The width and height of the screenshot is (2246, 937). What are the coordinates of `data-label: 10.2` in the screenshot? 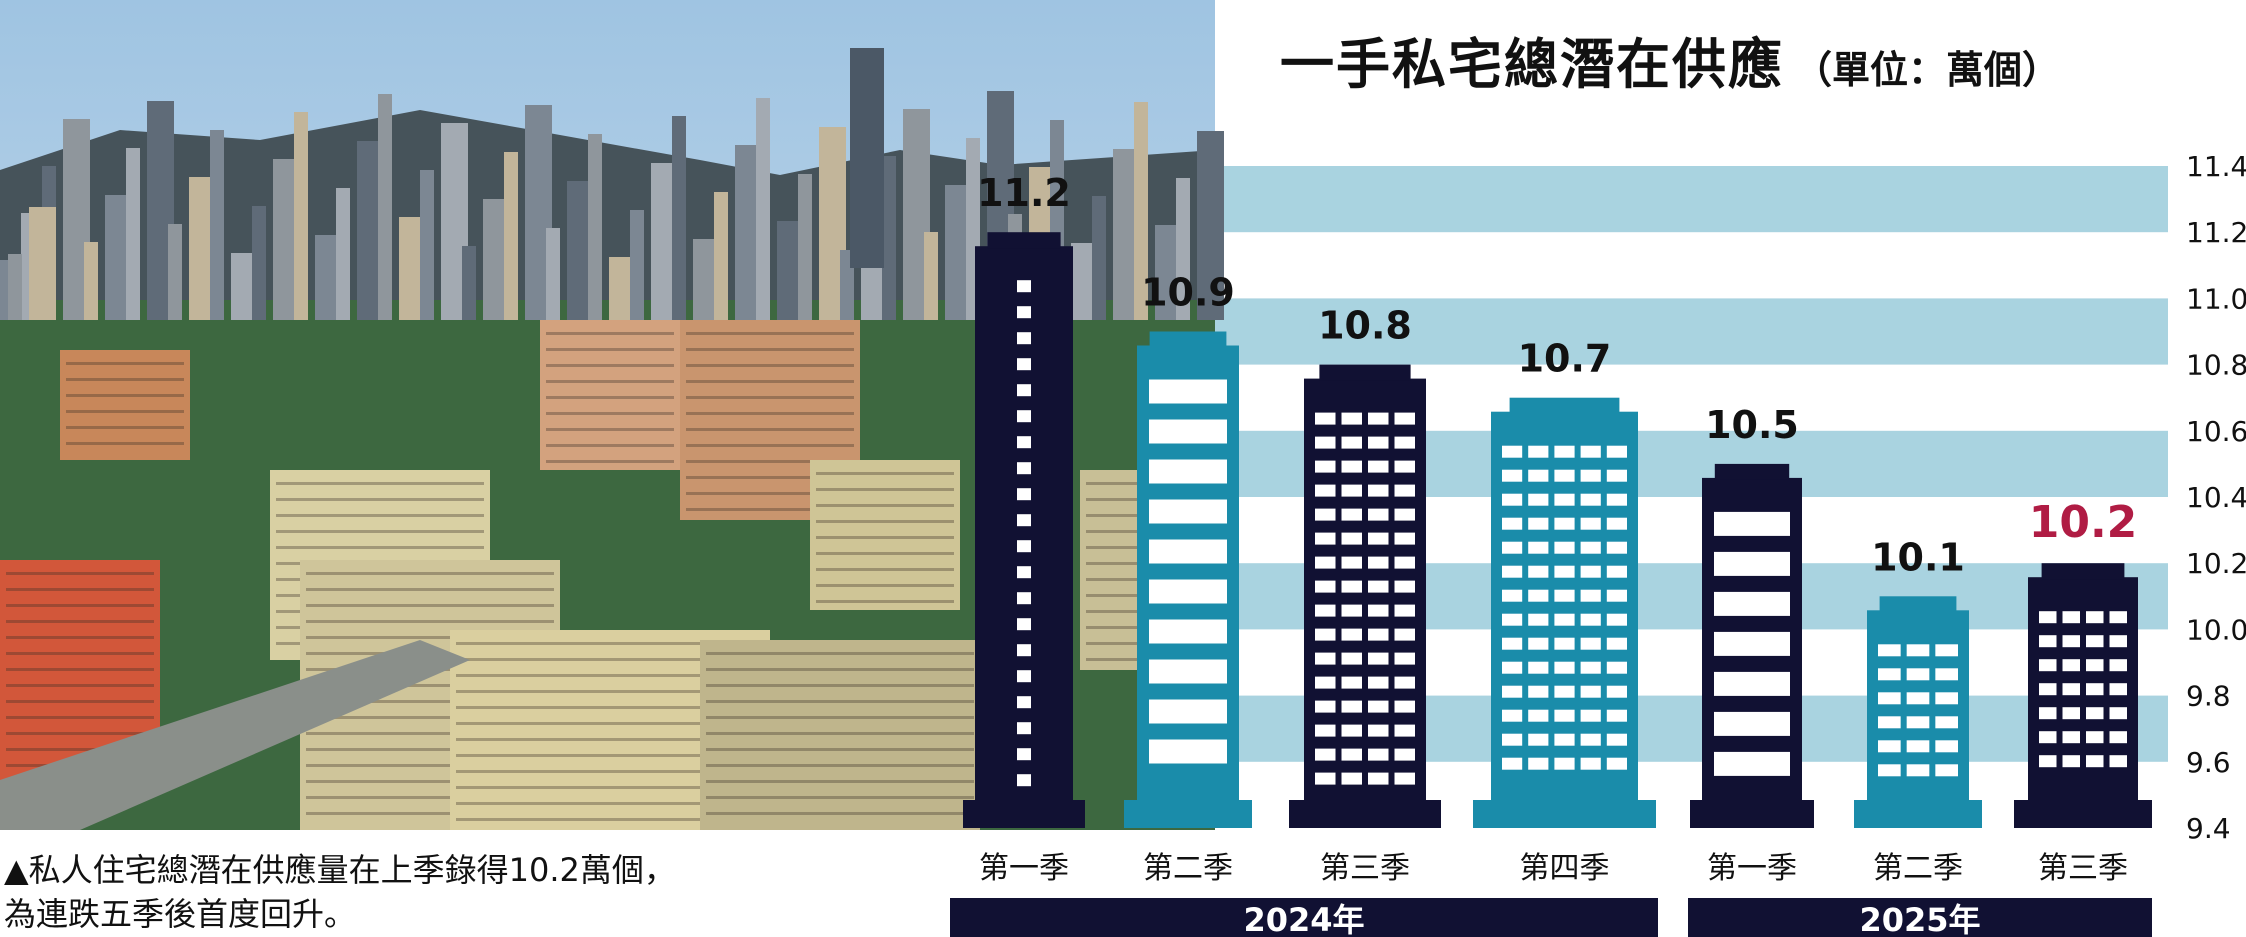 It's located at (2083, 522).